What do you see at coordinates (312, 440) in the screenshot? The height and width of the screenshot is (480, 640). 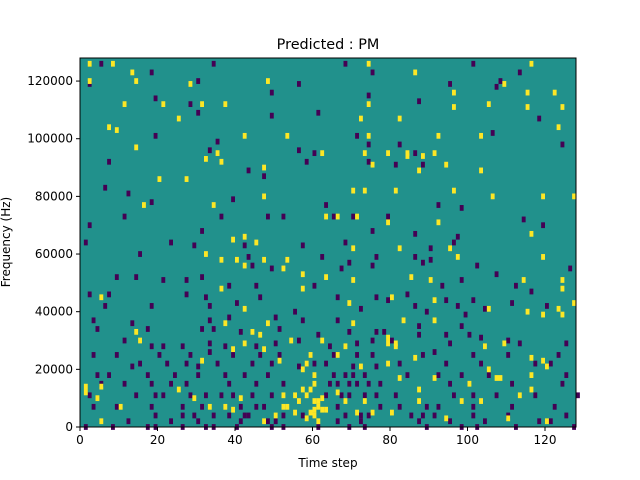 I see `x-tick-label: 60` at bounding box center [312, 440].